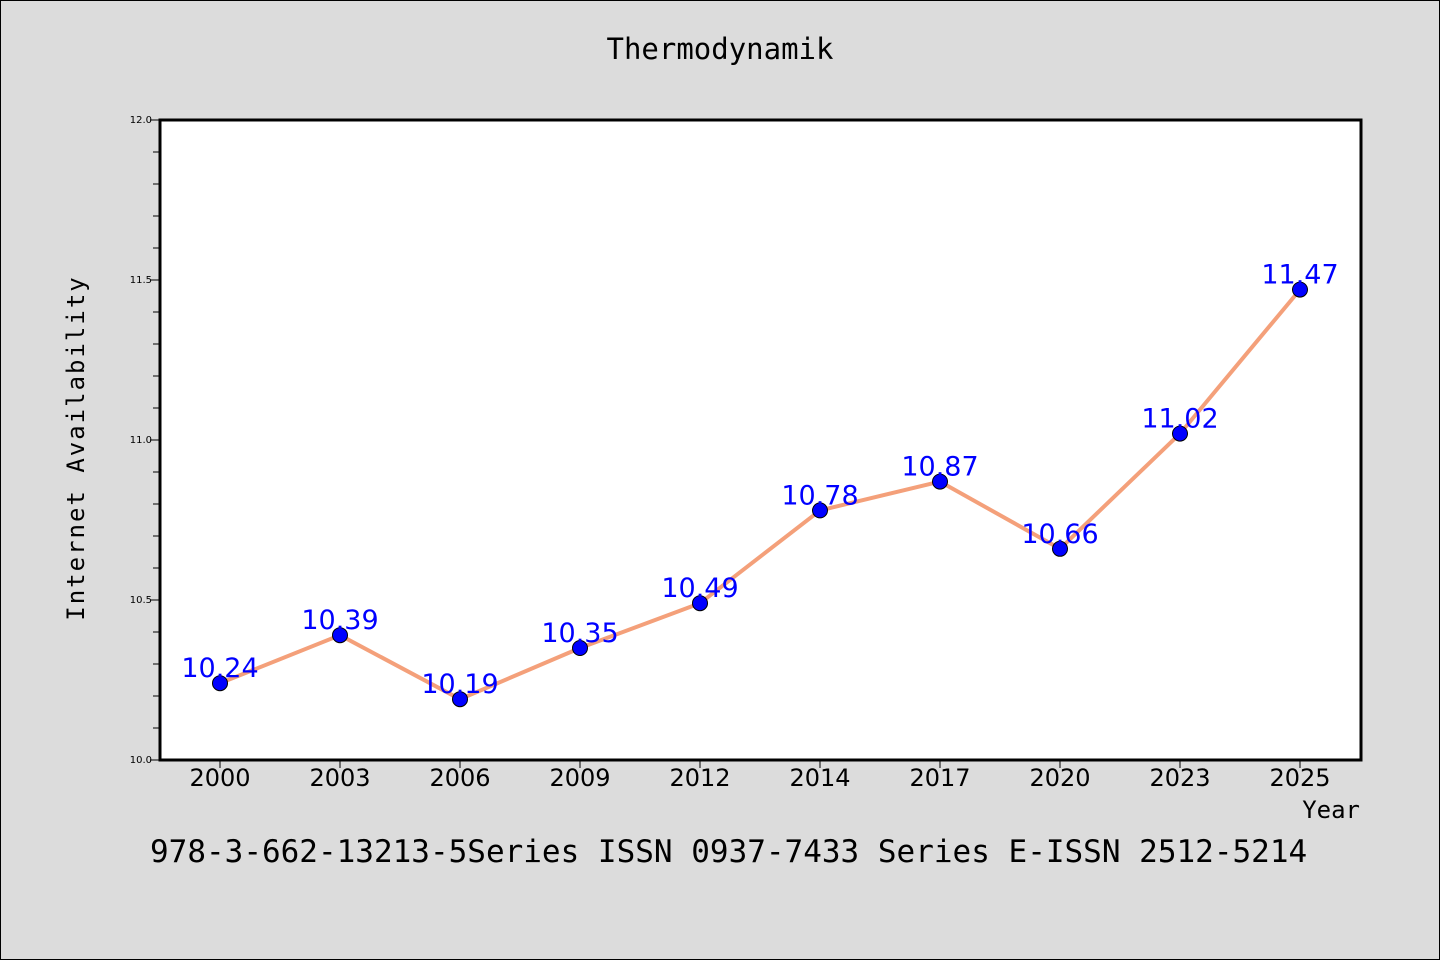 This screenshot has height=960, width=1440. What do you see at coordinates (1059, 534) in the screenshot?
I see `data-label: 10.66` at bounding box center [1059, 534].